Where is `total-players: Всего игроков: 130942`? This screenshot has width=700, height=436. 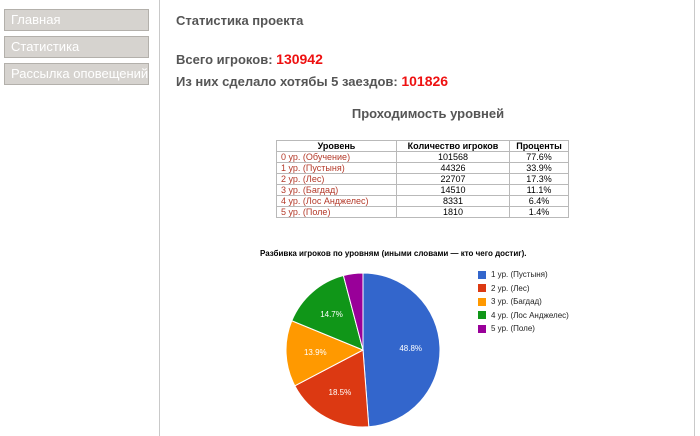 total-players: Всего игроков: 130942 is located at coordinates (249, 59).